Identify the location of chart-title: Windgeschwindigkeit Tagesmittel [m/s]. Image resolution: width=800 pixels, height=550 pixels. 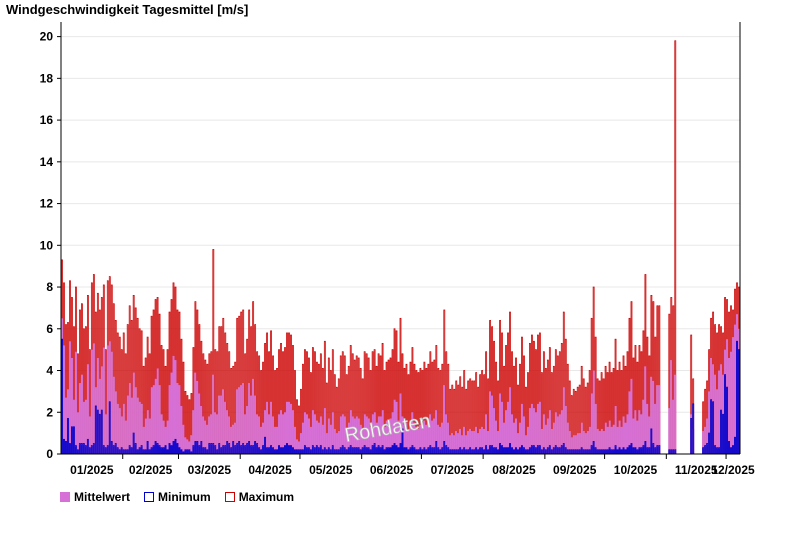
(127, 9).